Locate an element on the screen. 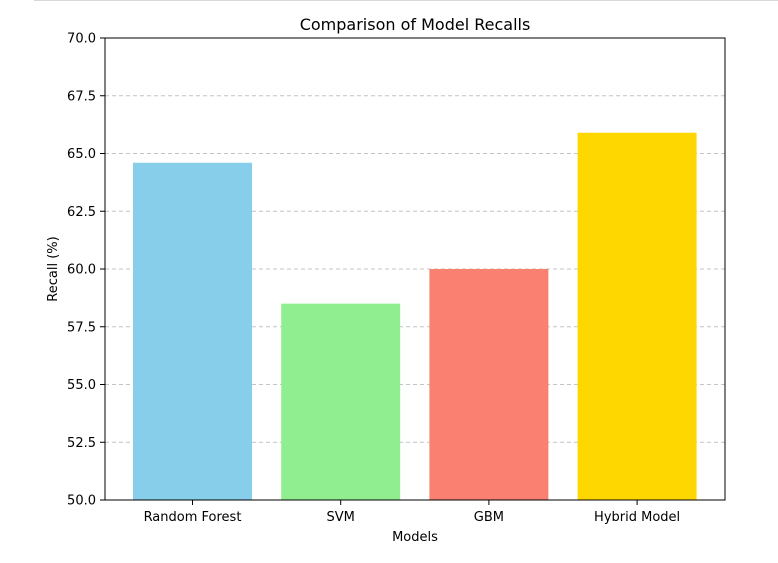 This screenshot has height=563, width=778. bar-svm is located at coordinates (341, 401).